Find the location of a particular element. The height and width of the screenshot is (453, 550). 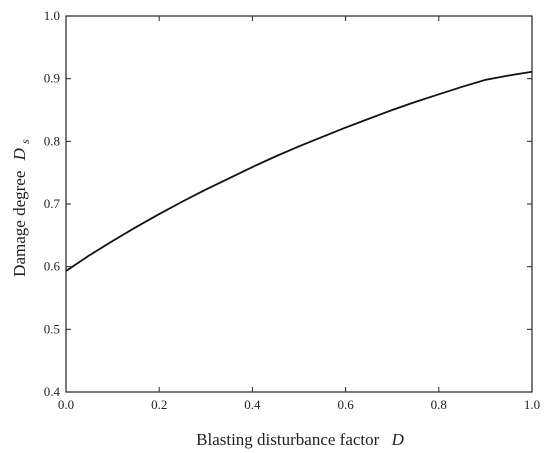

y-axis-label-subscript: s is located at coordinates (25, 141).